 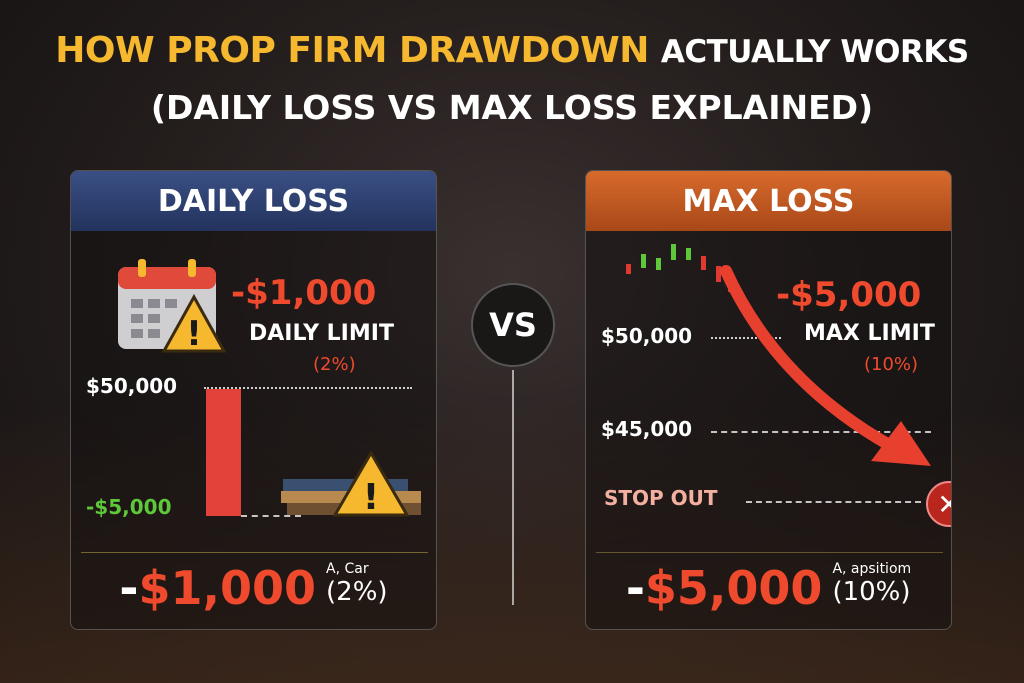 What do you see at coordinates (825, 365) in the screenshot?
I see `down-arrow-icon` at bounding box center [825, 365].